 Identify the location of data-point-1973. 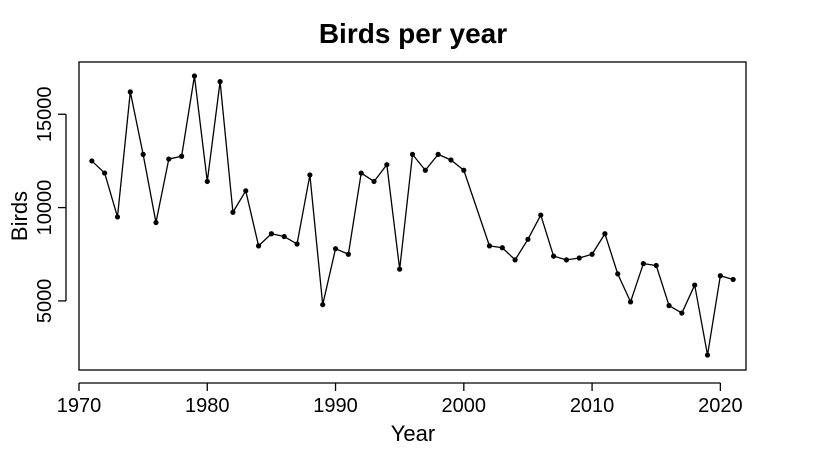
(117, 217).